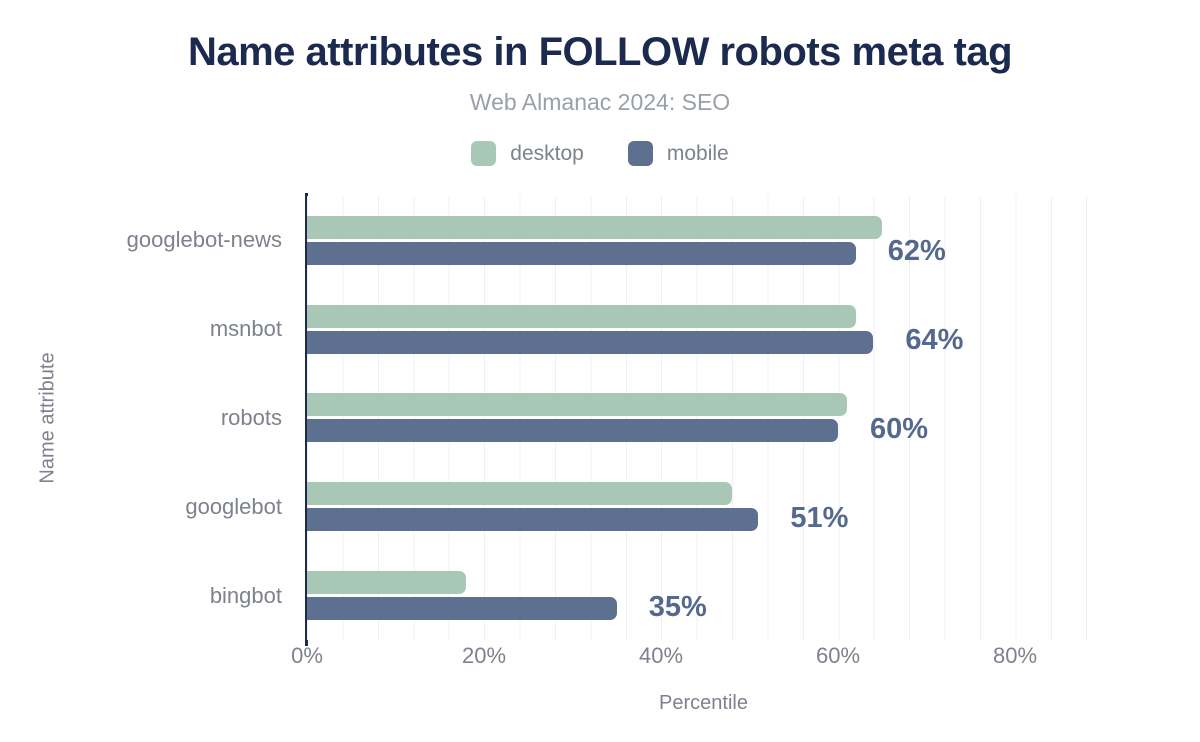  I want to click on x-axis-title: Percentile, so click(703, 703).